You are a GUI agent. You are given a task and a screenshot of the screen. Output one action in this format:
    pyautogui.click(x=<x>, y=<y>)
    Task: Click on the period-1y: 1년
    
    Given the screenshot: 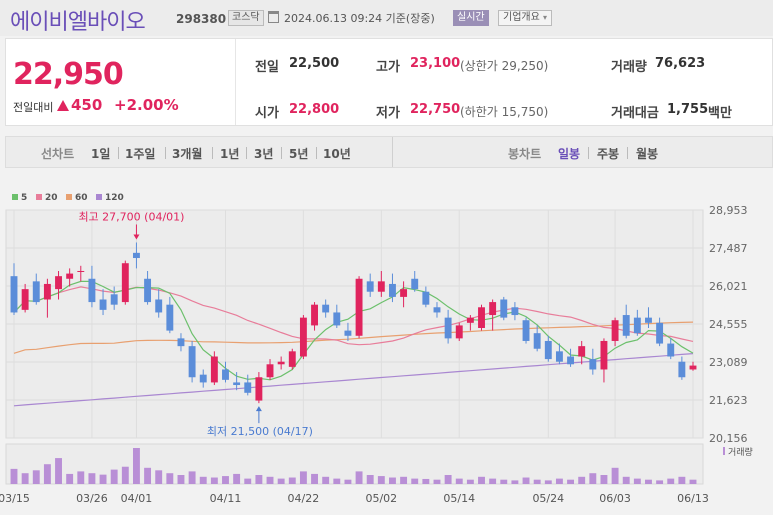 What is the action you would take?
    pyautogui.click(x=230, y=154)
    